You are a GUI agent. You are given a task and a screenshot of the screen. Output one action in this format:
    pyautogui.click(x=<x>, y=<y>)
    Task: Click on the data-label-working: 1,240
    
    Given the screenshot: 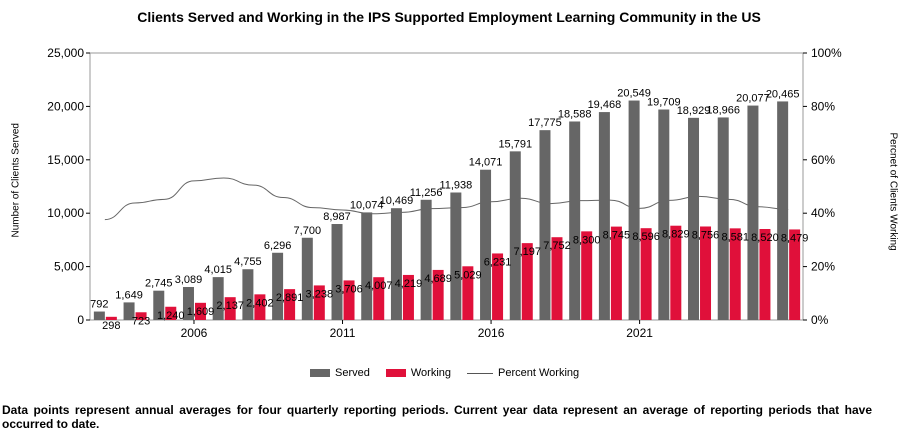 What is the action you would take?
    pyautogui.click(x=171, y=316)
    